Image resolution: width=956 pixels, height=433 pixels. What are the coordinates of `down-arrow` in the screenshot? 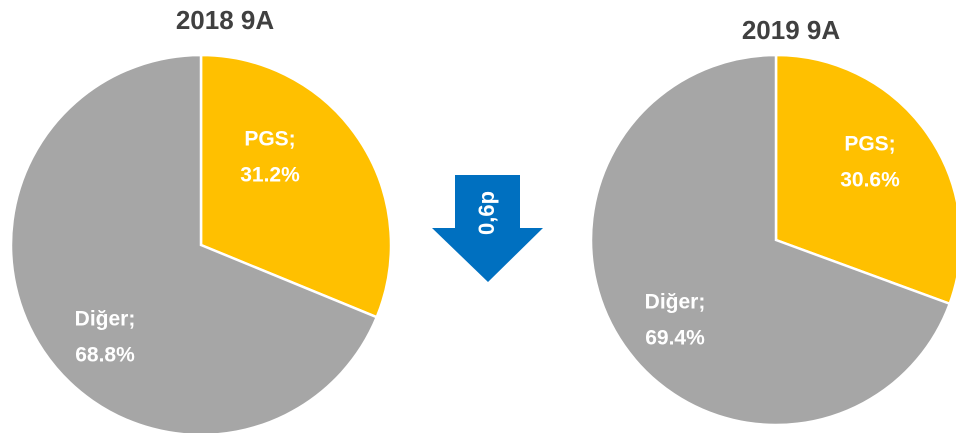 It's located at (487, 228).